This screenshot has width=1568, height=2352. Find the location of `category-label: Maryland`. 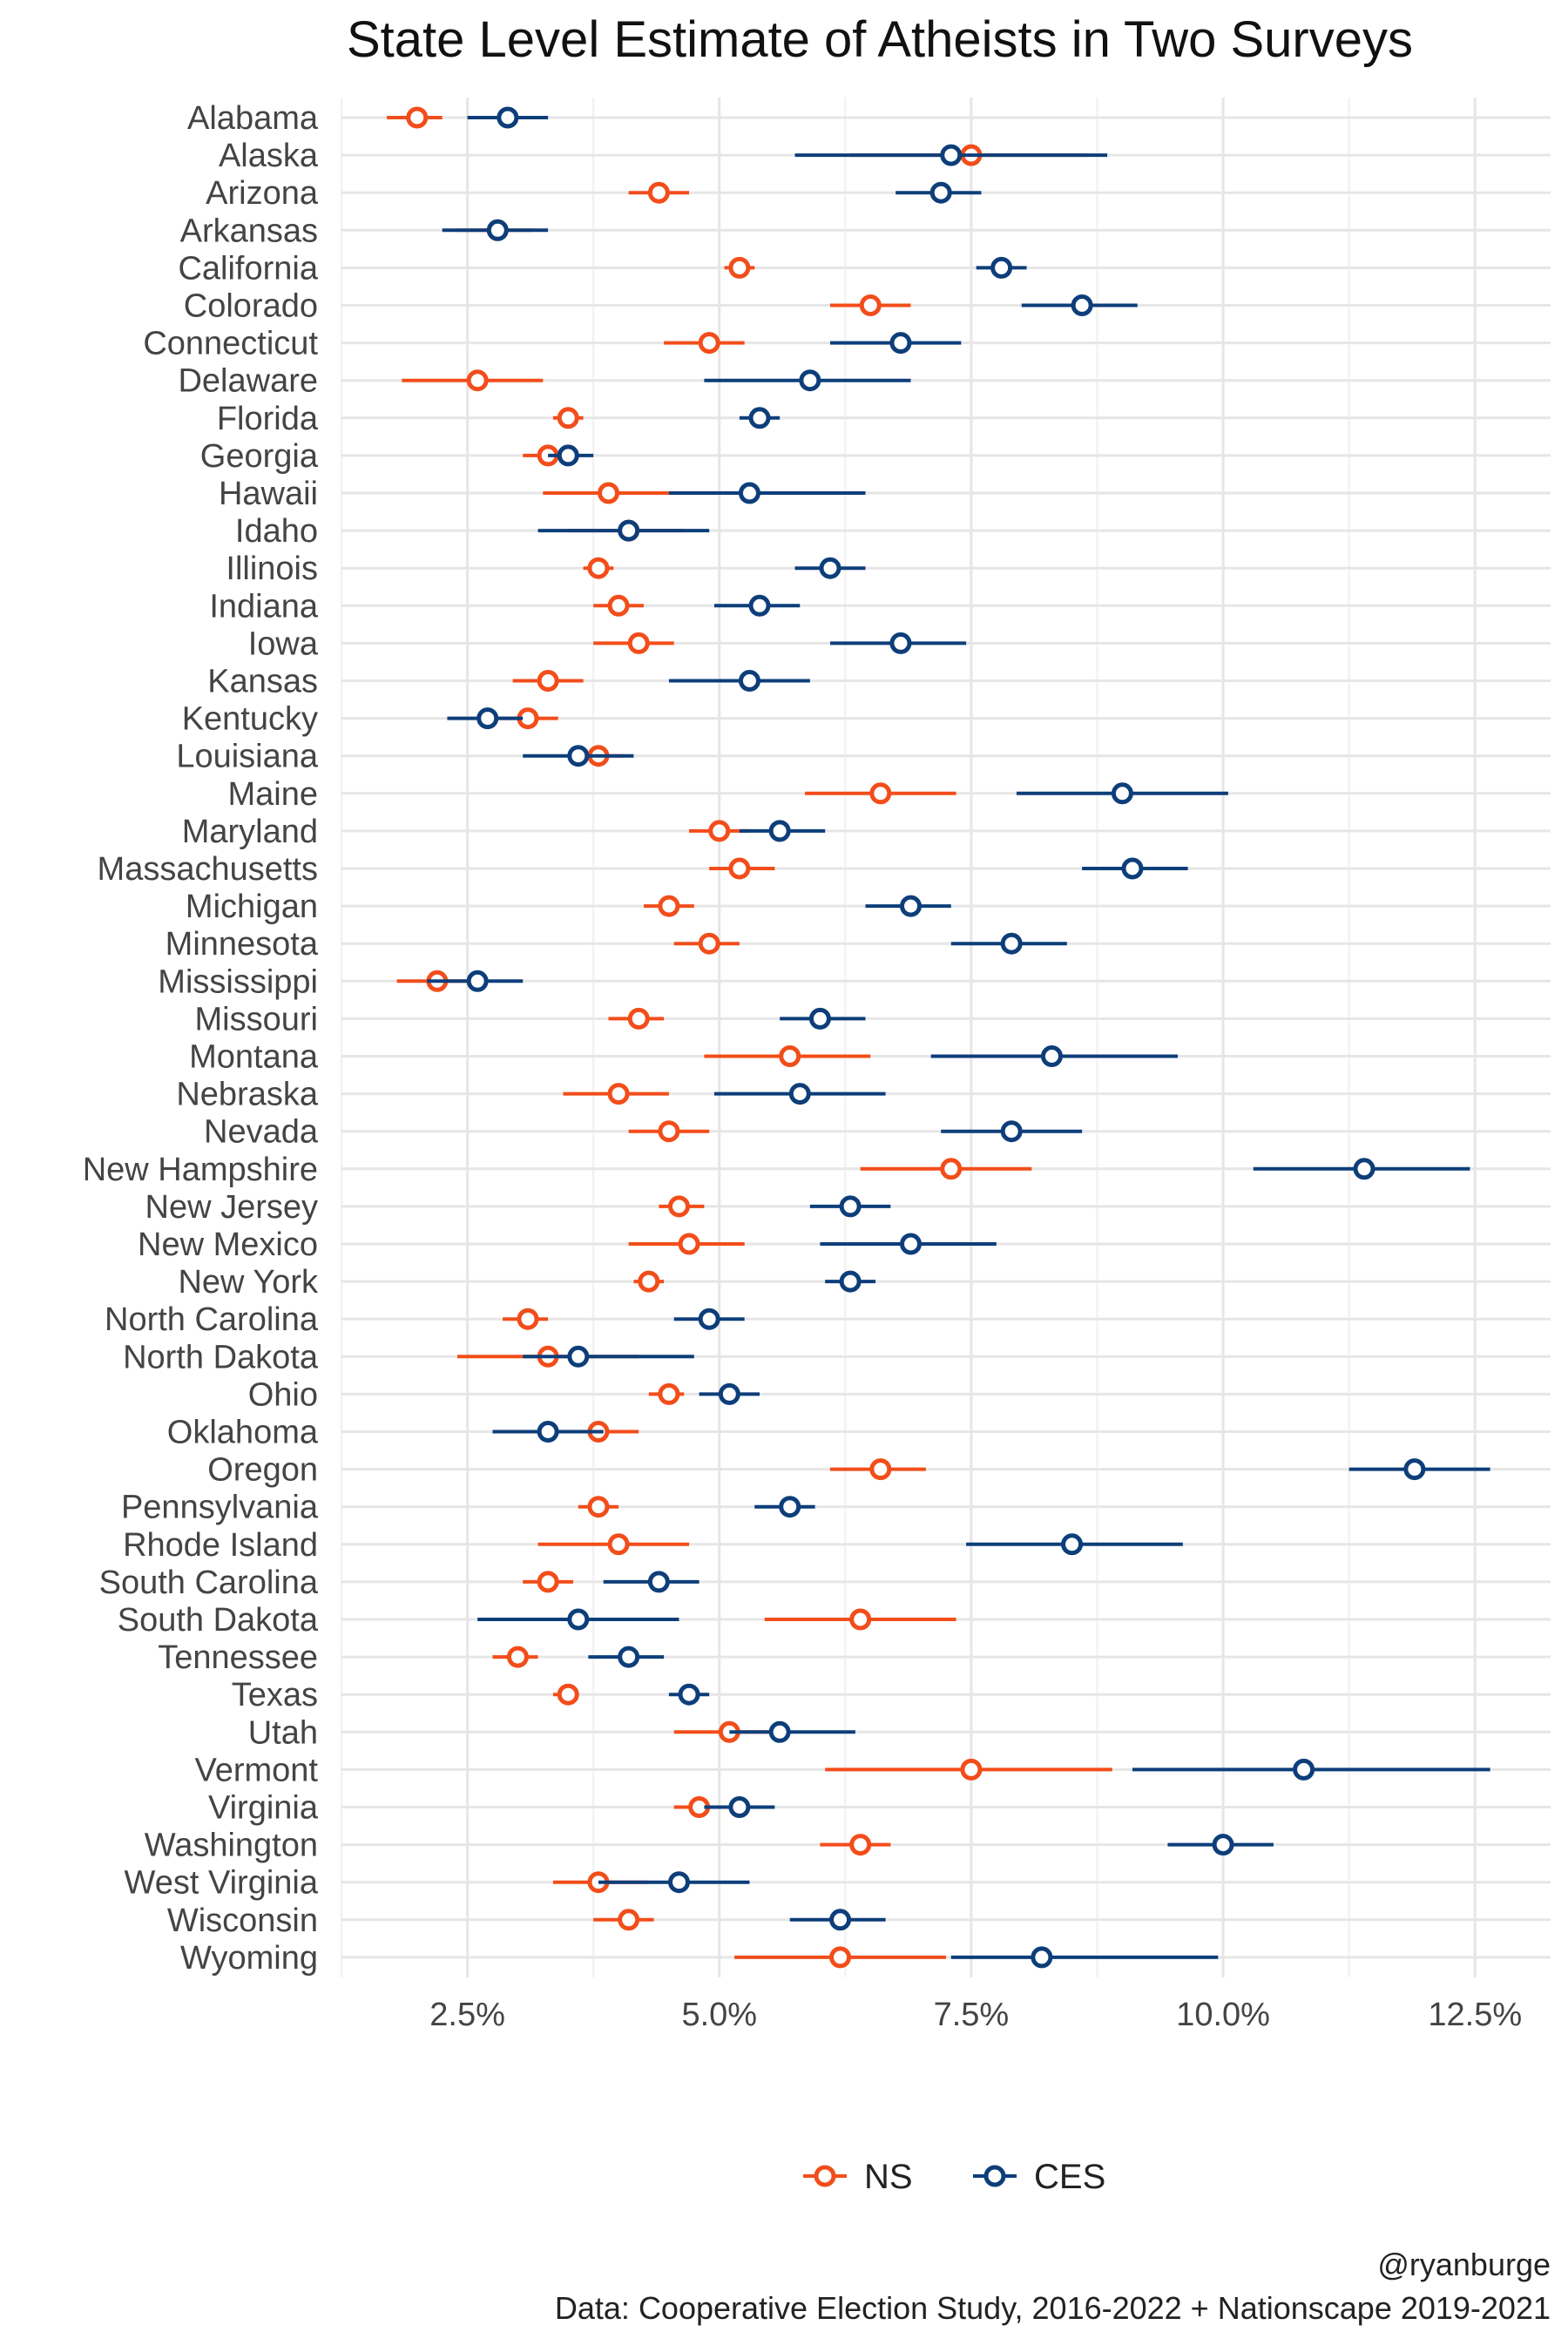

category-label: Maryland is located at coordinates (250, 832).